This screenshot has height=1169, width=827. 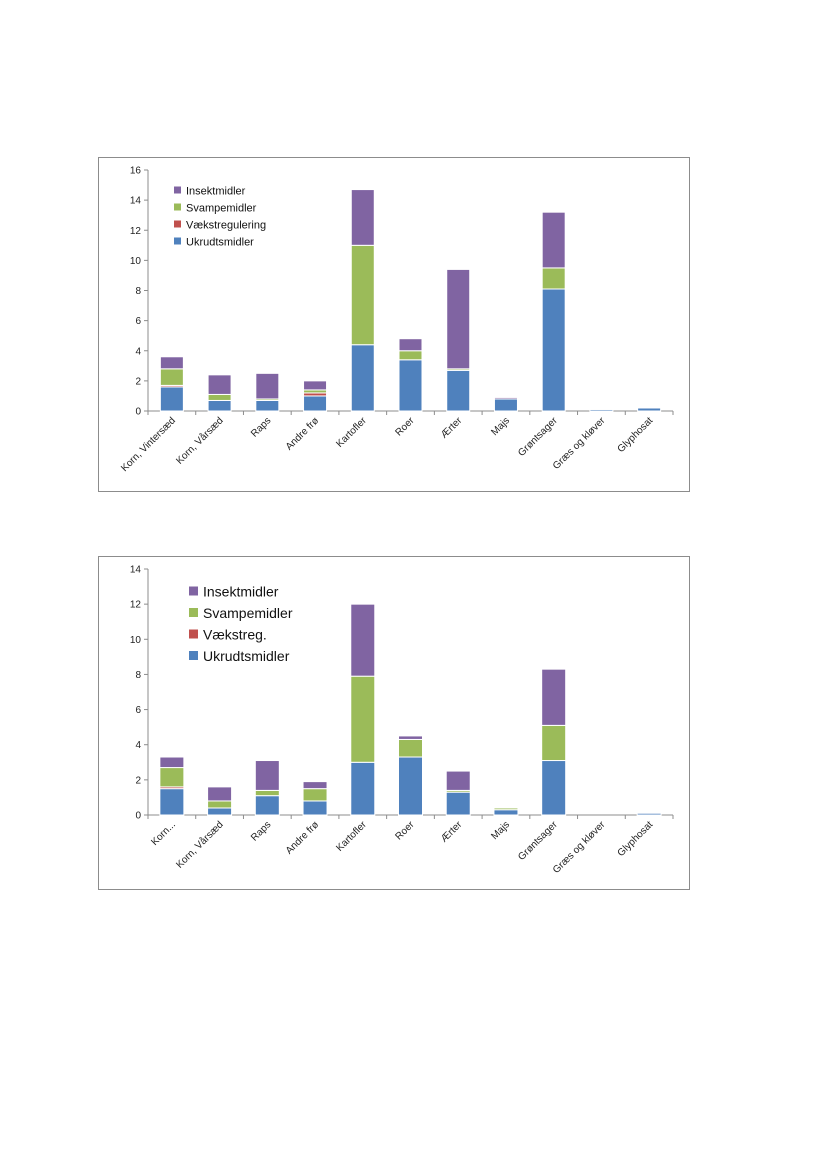 What do you see at coordinates (315, 795) in the screenshot?
I see `bar-andre-fro-svampemidler` at bounding box center [315, 795].